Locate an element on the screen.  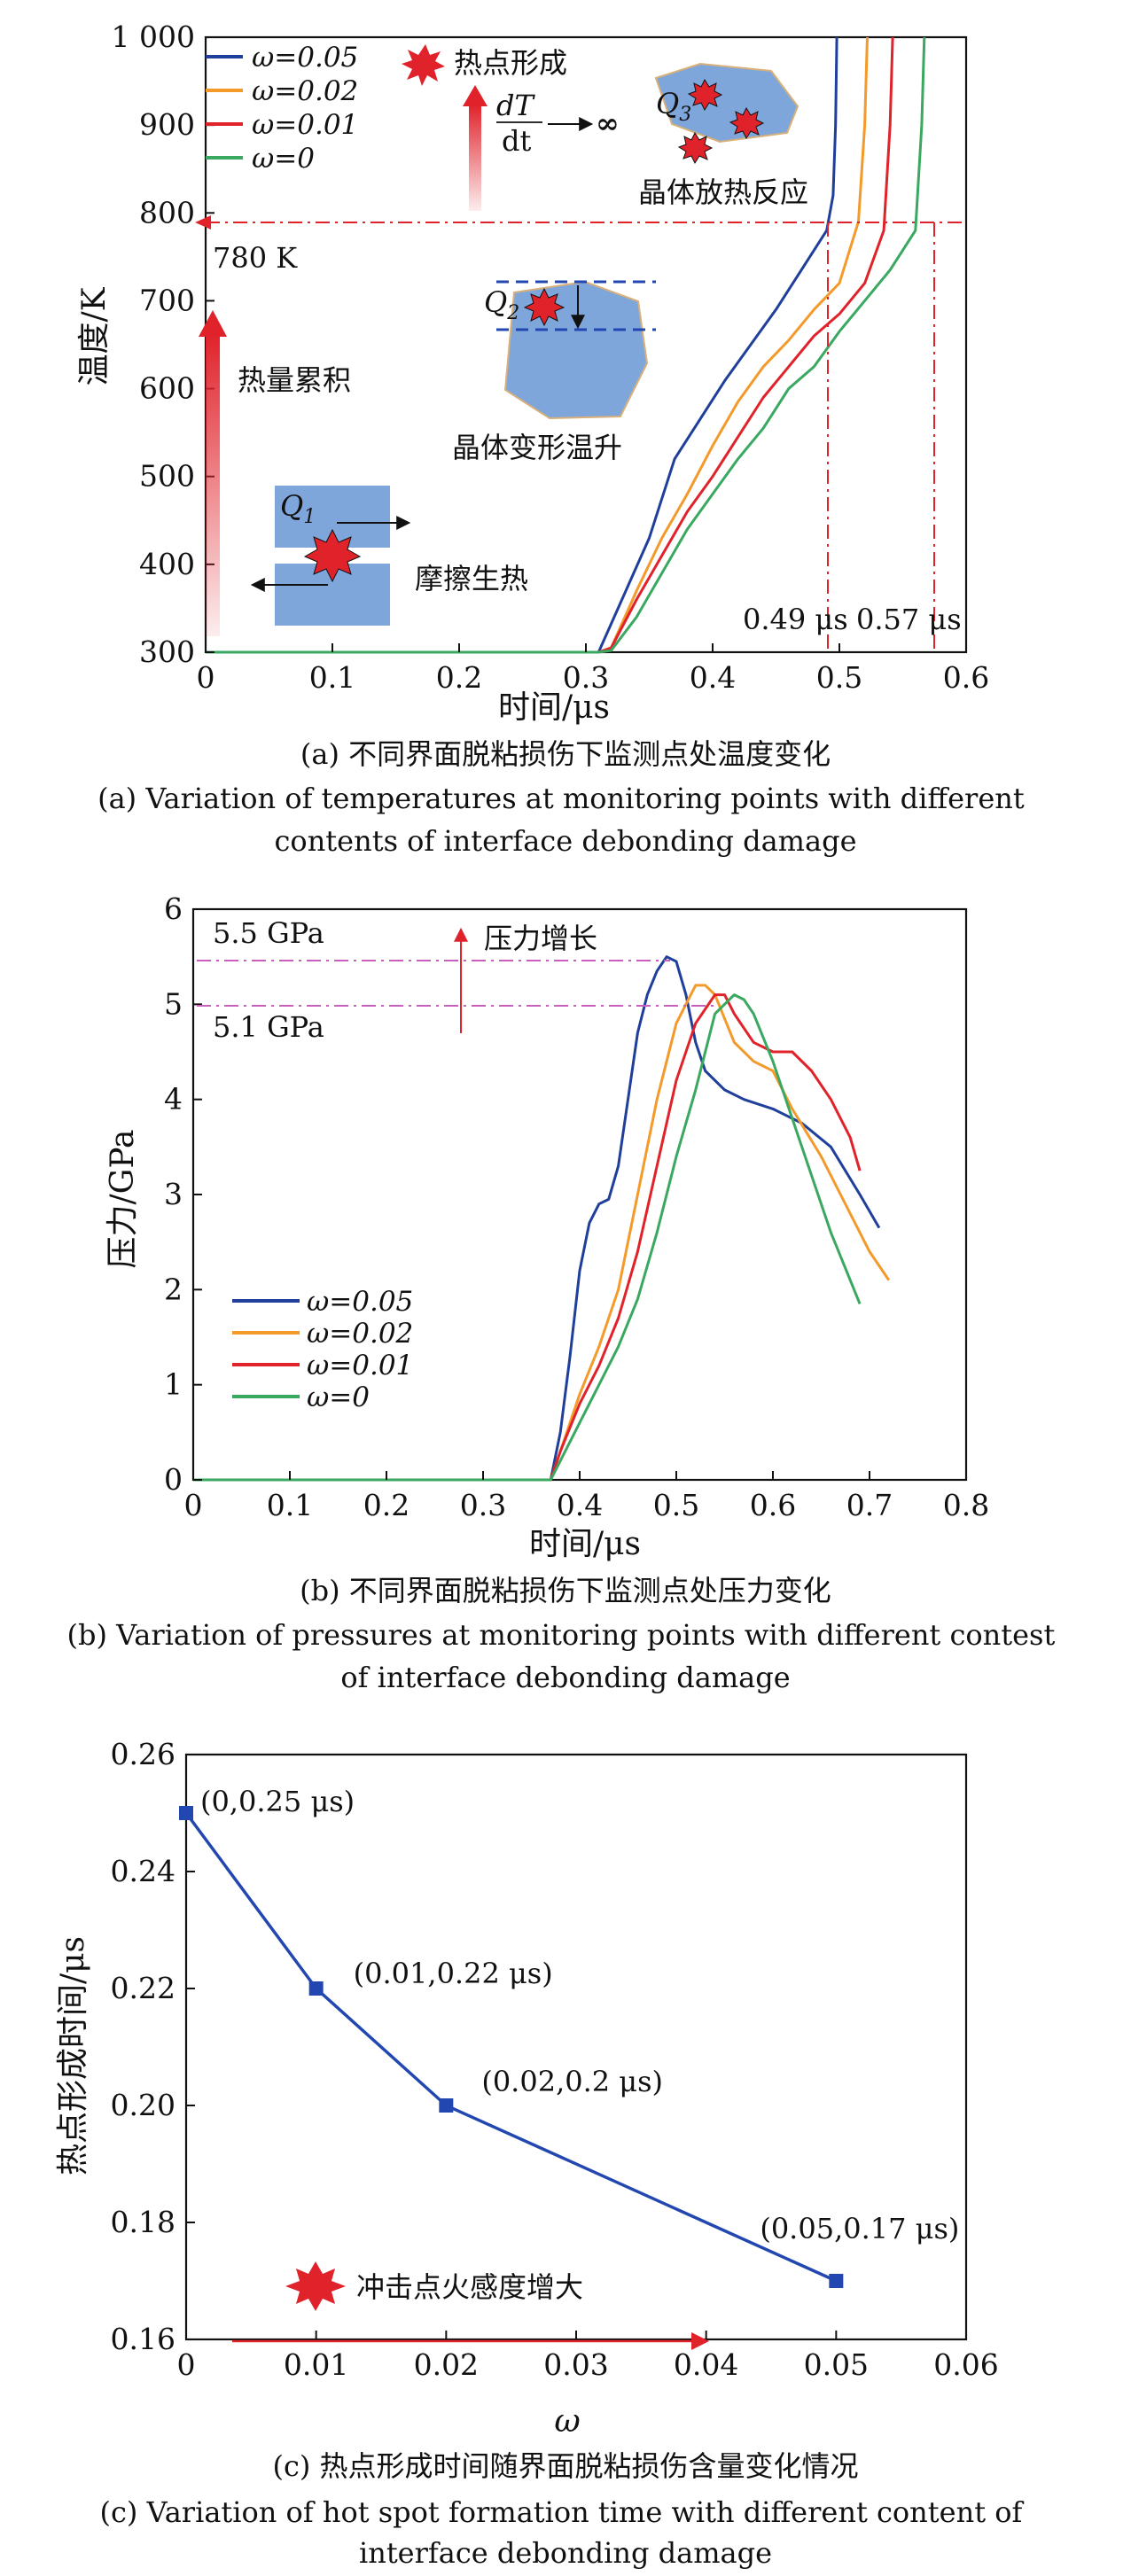
x-tick-label: 0.3 is located at coordinates (483, 1505).